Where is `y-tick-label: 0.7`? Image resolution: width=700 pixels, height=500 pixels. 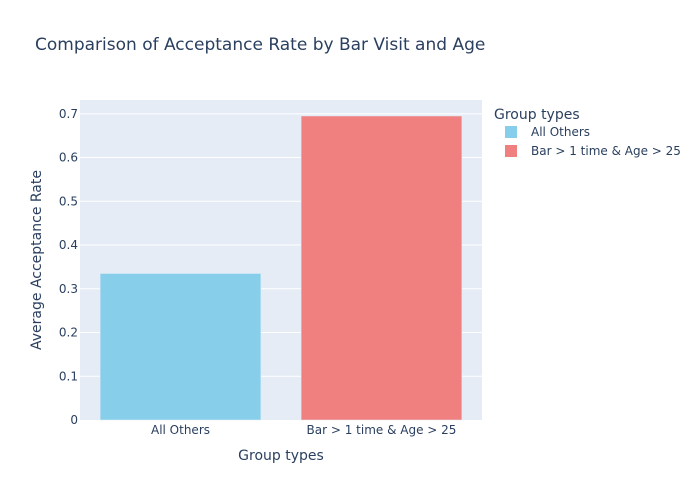
y-tick-label: 0.7 is located at coordinates (68, 114).